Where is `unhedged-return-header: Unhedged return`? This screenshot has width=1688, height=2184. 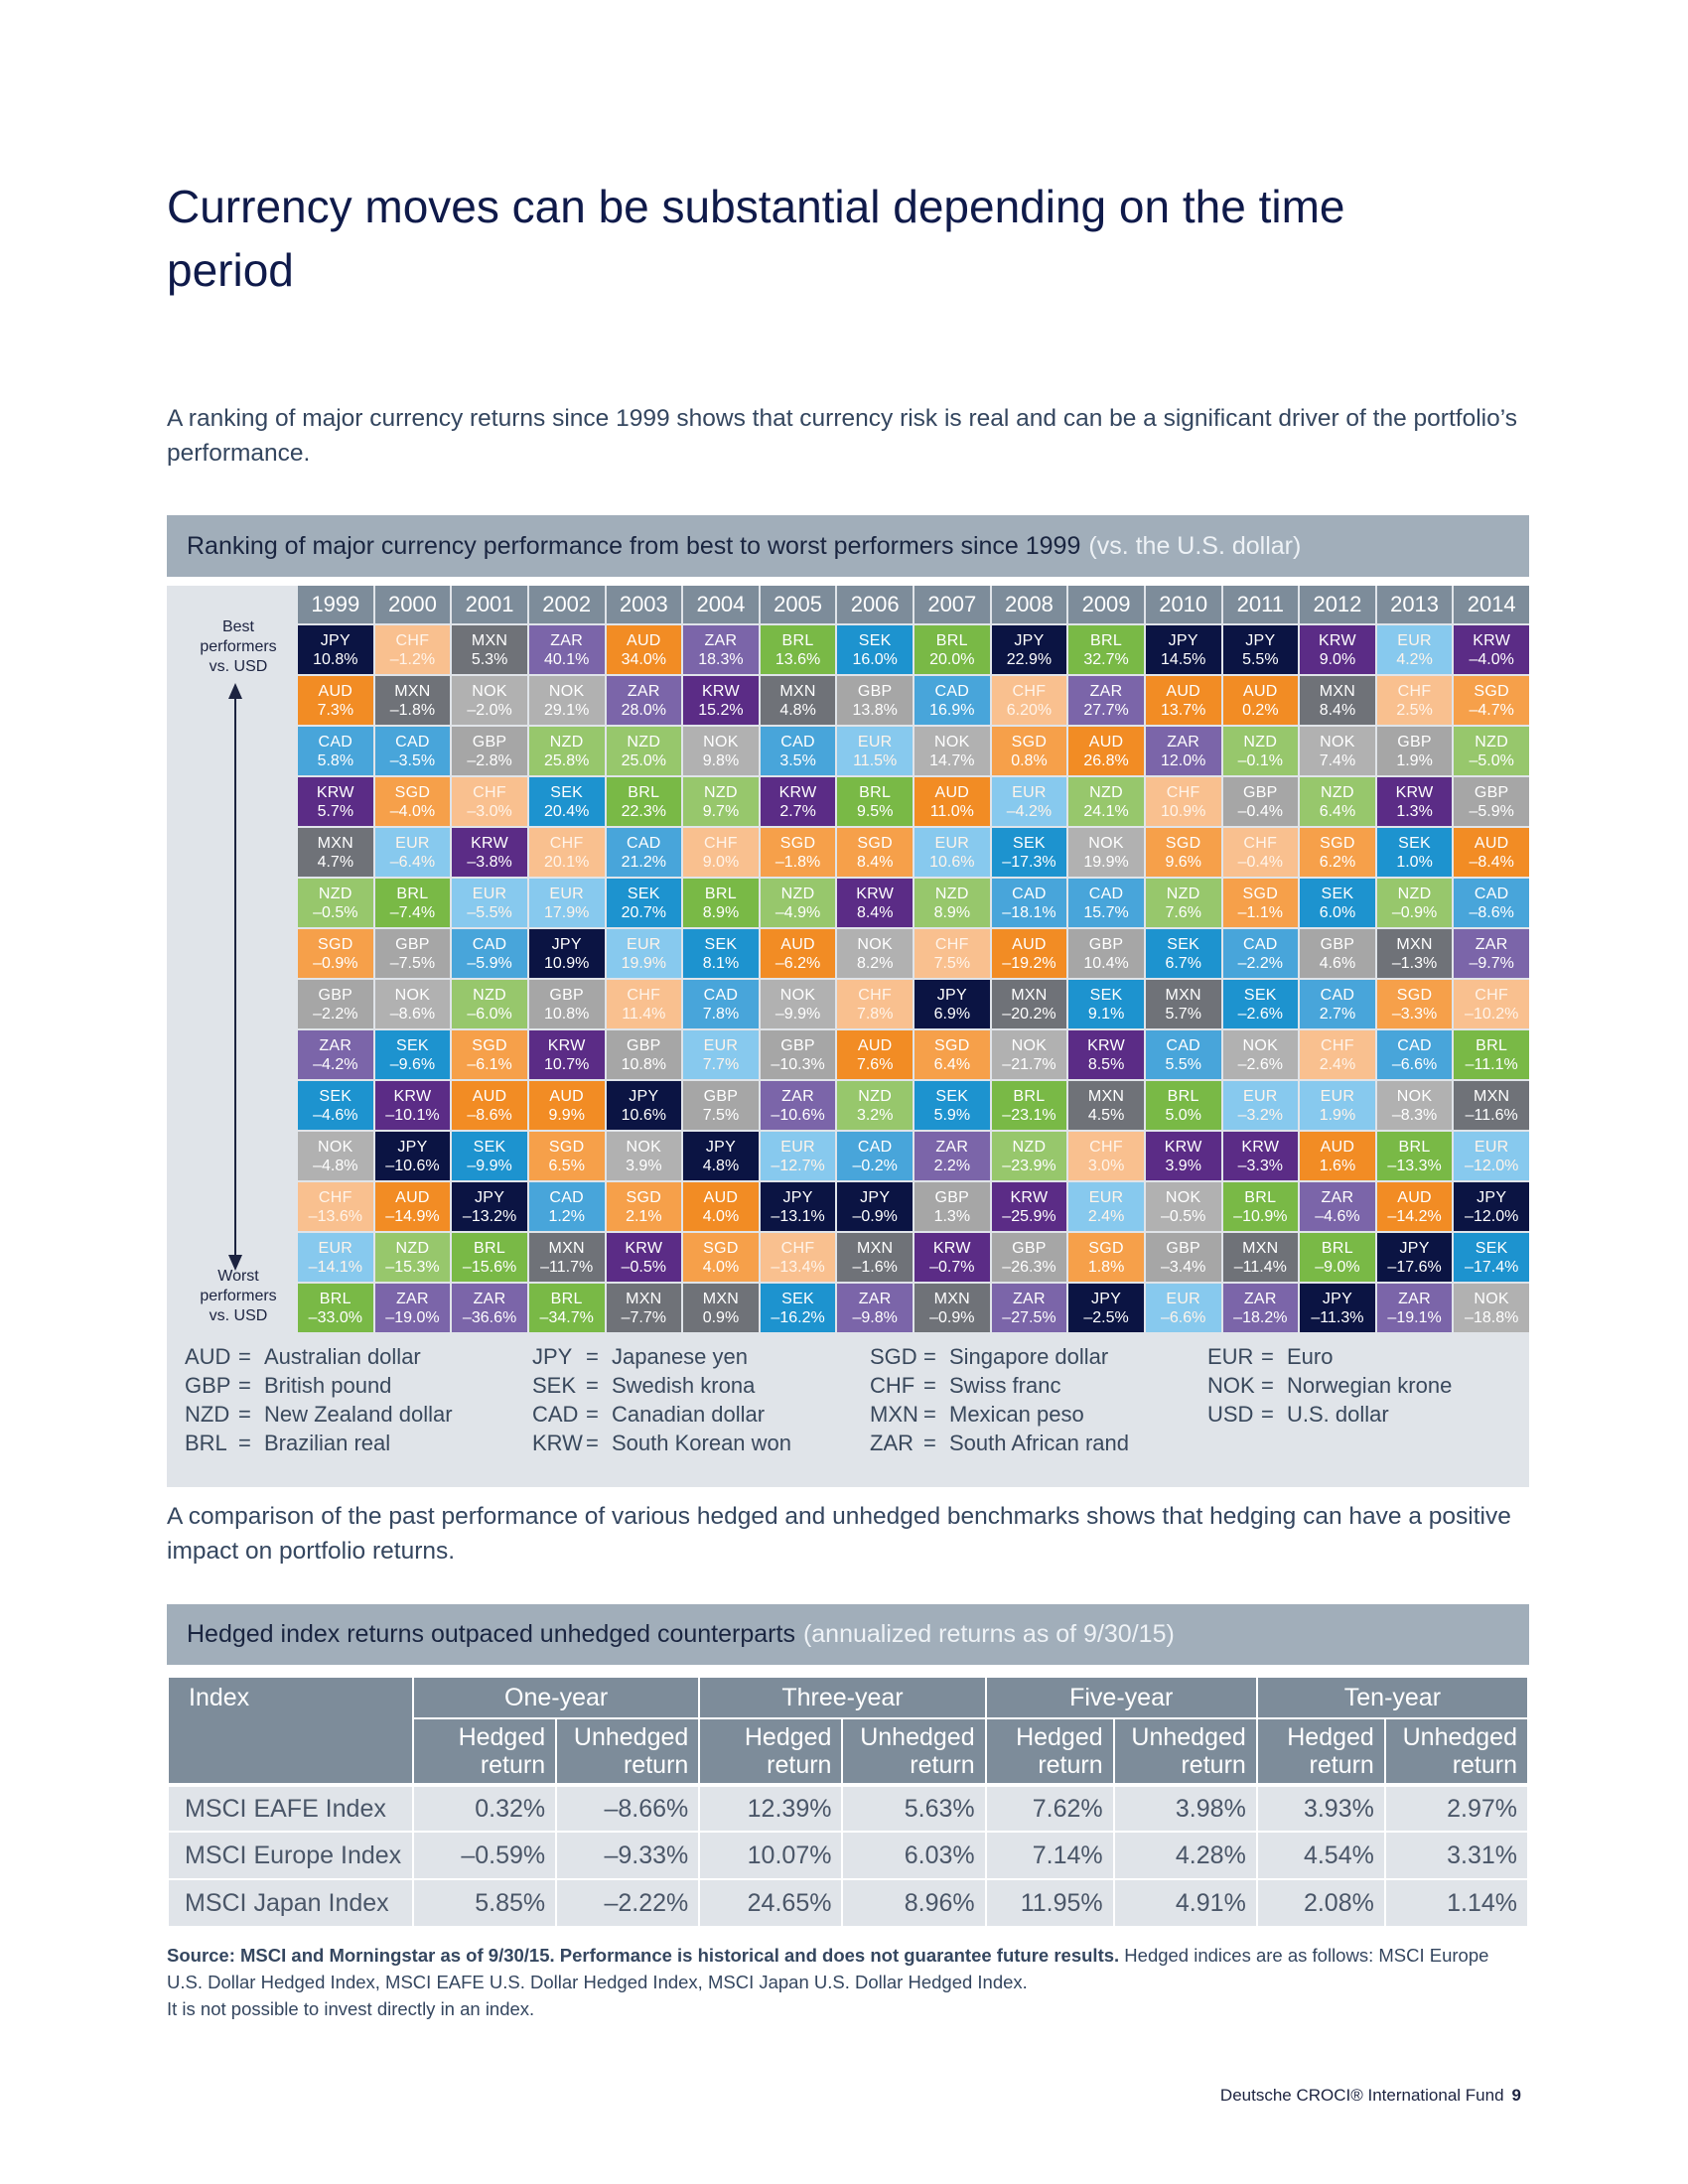
unhedged-return-header: Unhedged return is located at coordinates (914, 1750).